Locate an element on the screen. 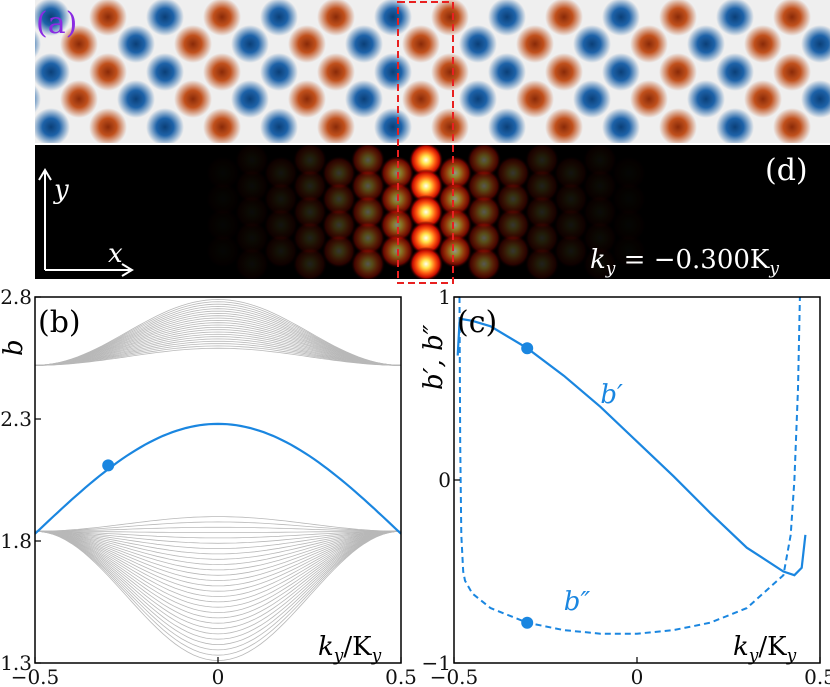 The width and height of the screenshot is (830, 687). y-tick-label: 2.8 is located at coordinates (16, 297).